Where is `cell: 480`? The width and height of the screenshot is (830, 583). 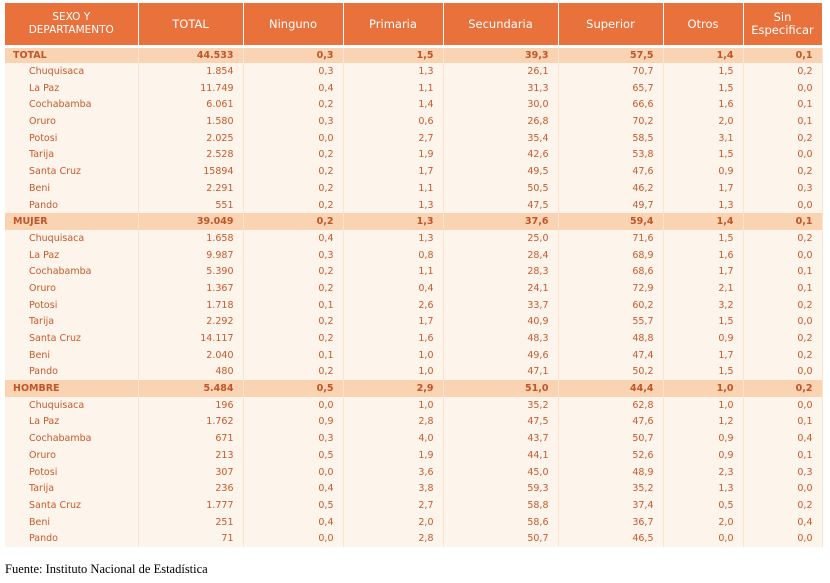
cell: 480 is located at coordinates (191, 372).